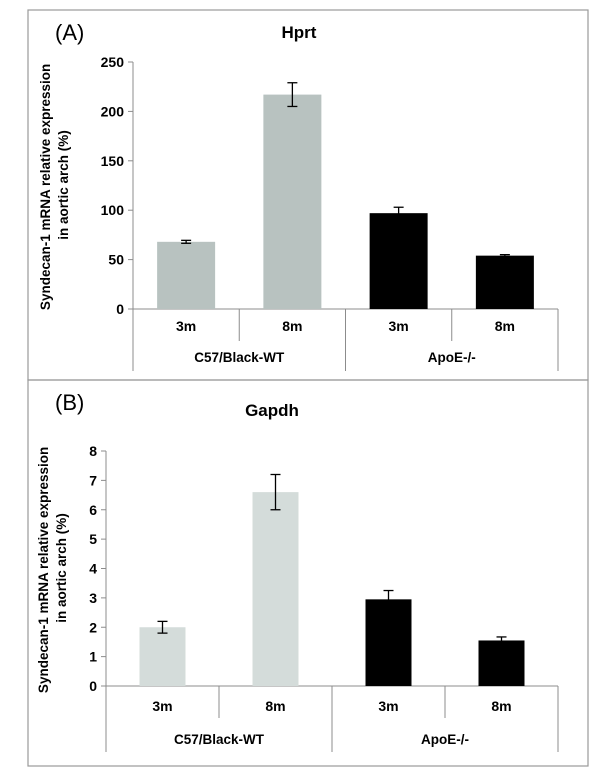 The height and width of the screenshot is (774, 600). I want to click on panel-b-ylabel-line1: Syndecan-1 mRNA relative expression, so click(43, 570).